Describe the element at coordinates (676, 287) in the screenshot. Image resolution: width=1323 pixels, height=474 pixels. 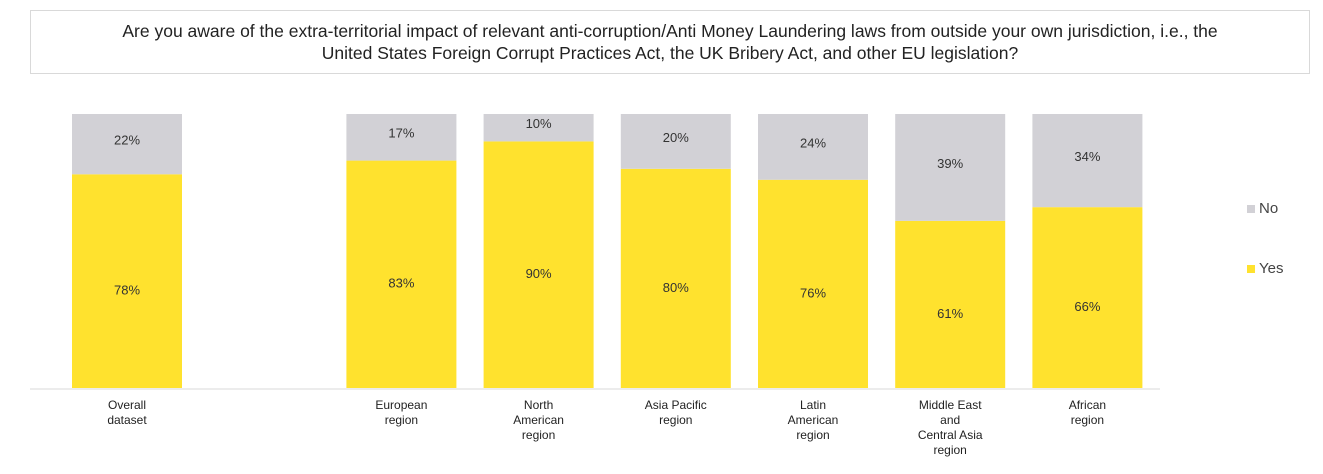
I see `data-label: 80%` at that location.